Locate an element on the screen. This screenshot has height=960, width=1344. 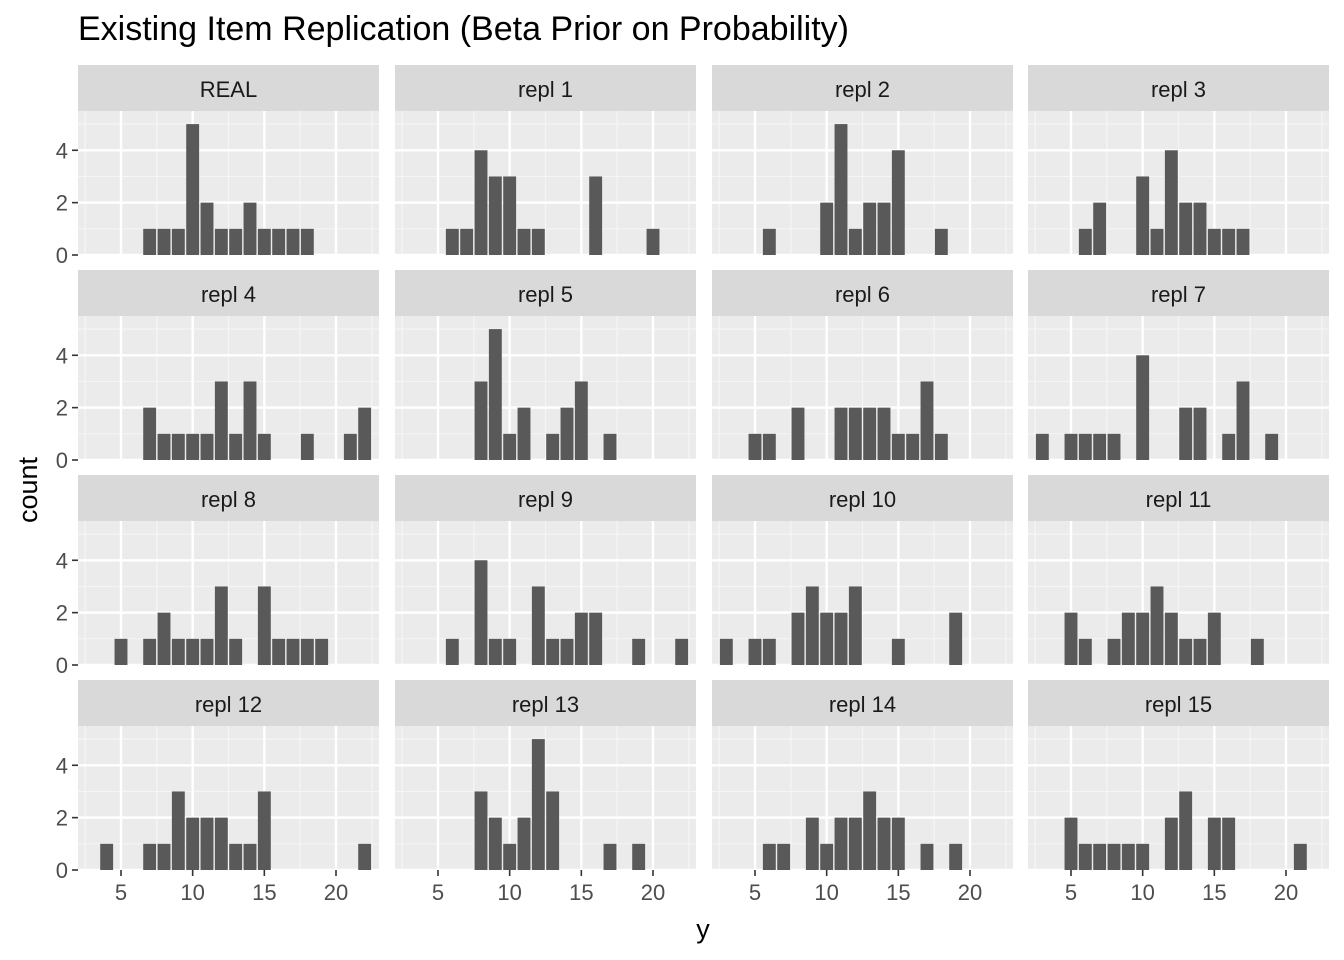
facet-label: repl 15 is located at coordinates (1178, 704).